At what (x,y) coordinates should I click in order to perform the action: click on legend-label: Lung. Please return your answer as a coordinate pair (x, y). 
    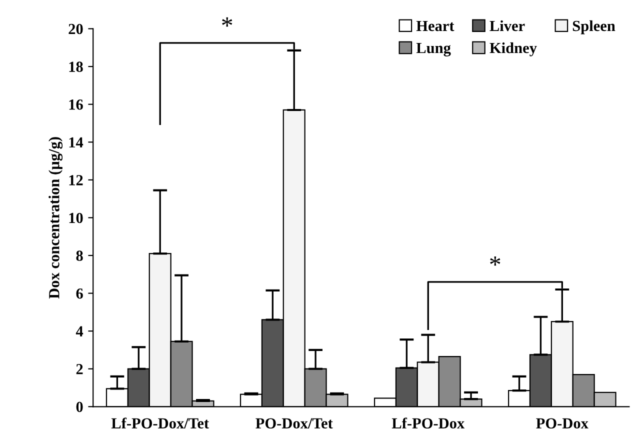
    Looking at the image, I should click on (433, 49).